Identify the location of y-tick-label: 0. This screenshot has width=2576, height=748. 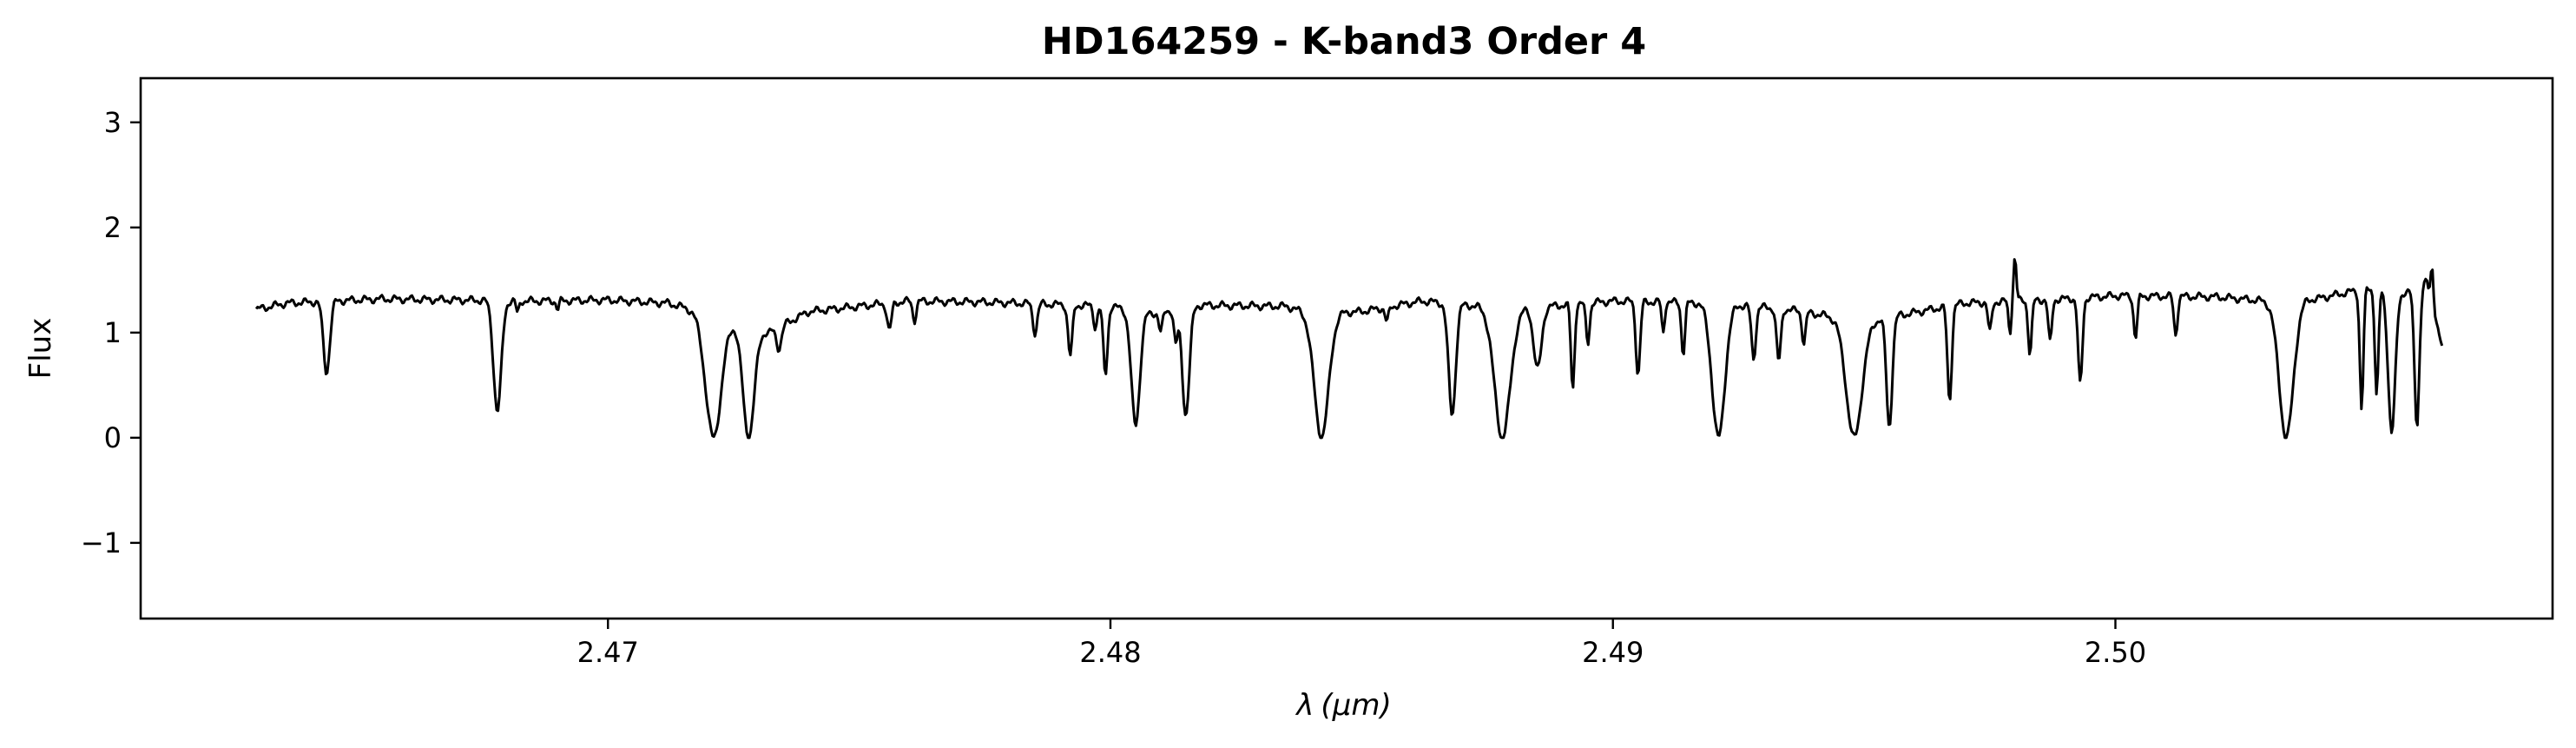
(113, 437).